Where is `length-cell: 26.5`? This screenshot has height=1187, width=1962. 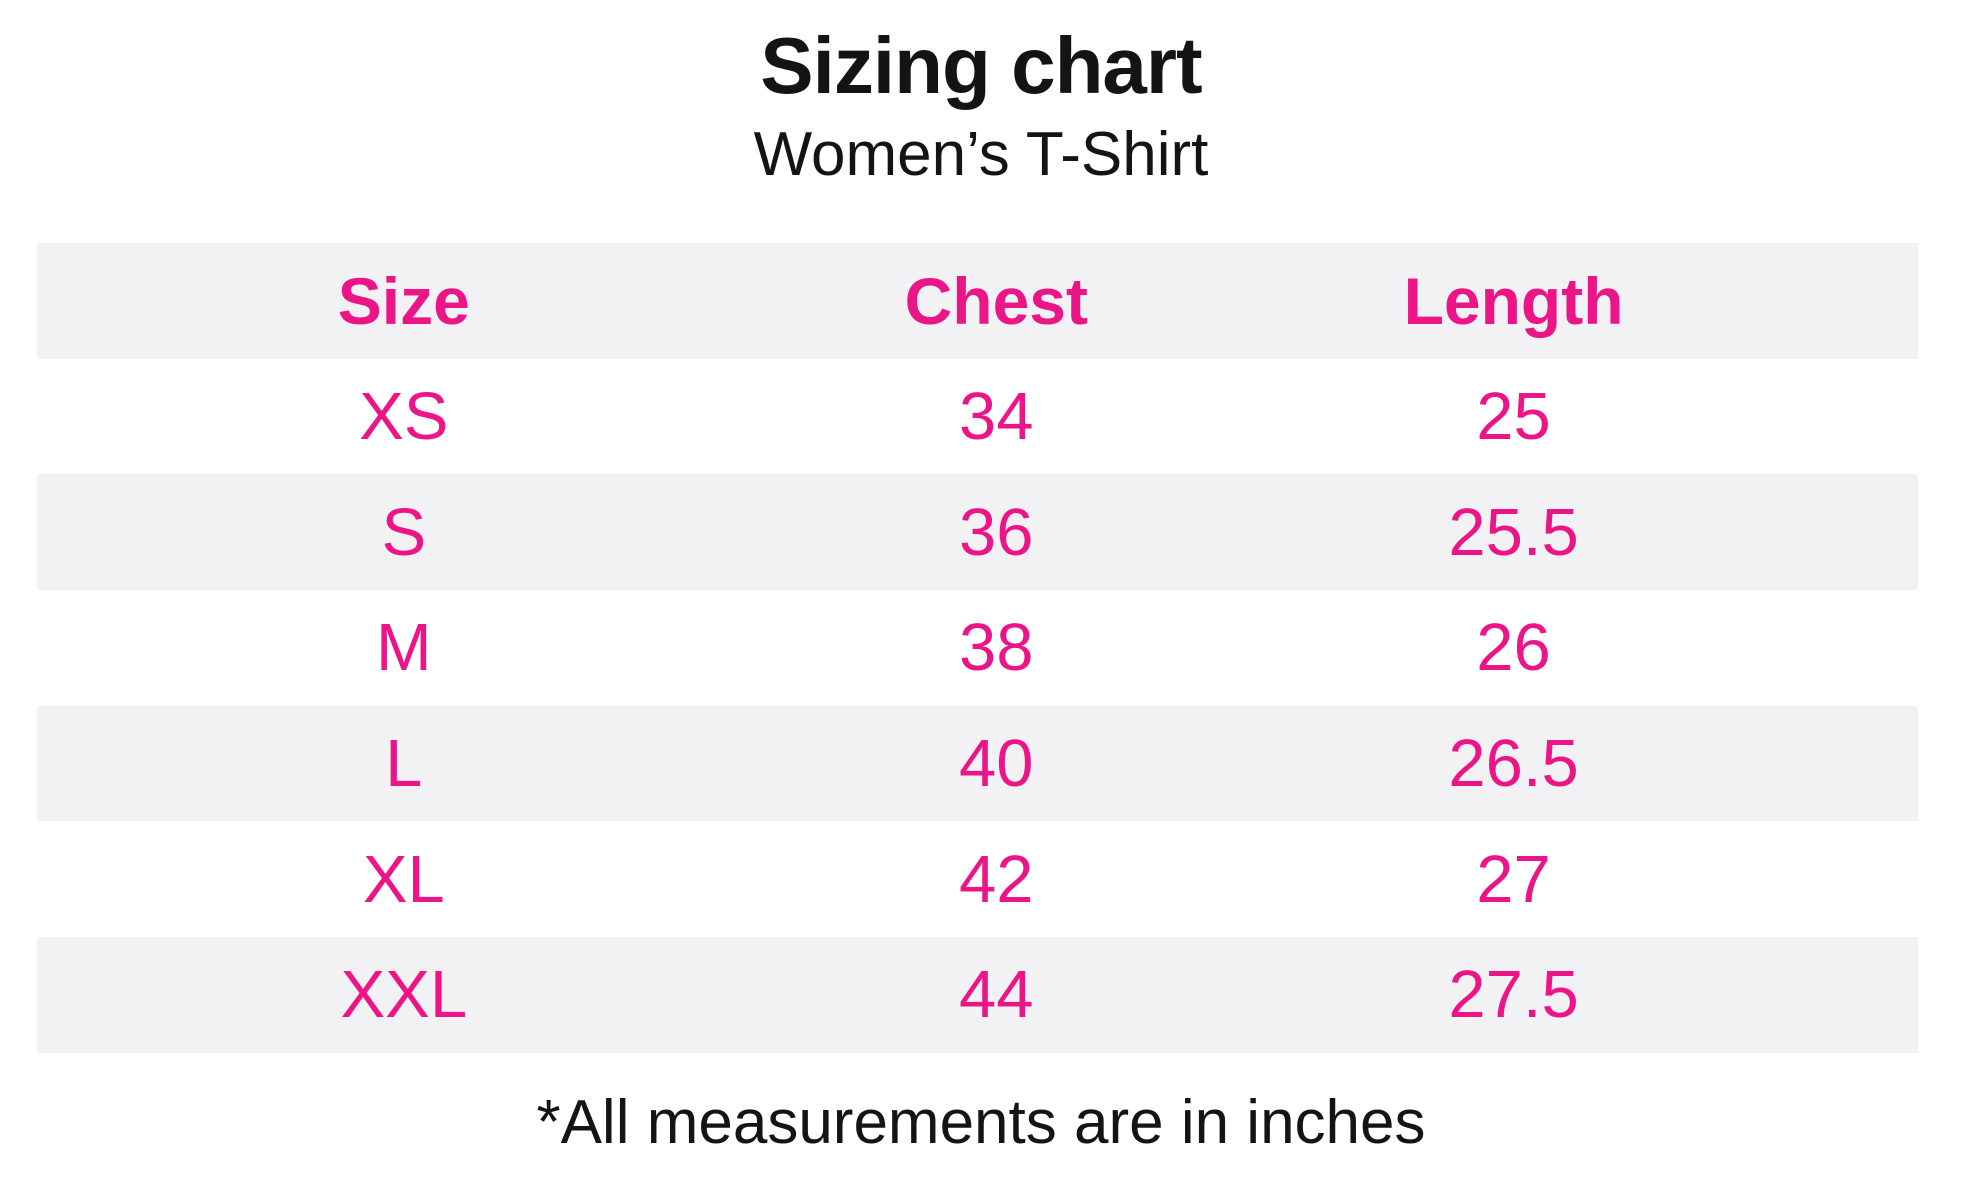
length-cell: 26.5 is located at coordinates (1513, 764).